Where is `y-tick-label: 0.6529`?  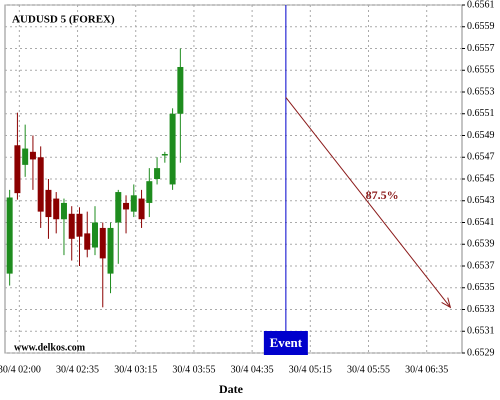 y-tick-label: 0.6529 is located at coordinates (481, 352).